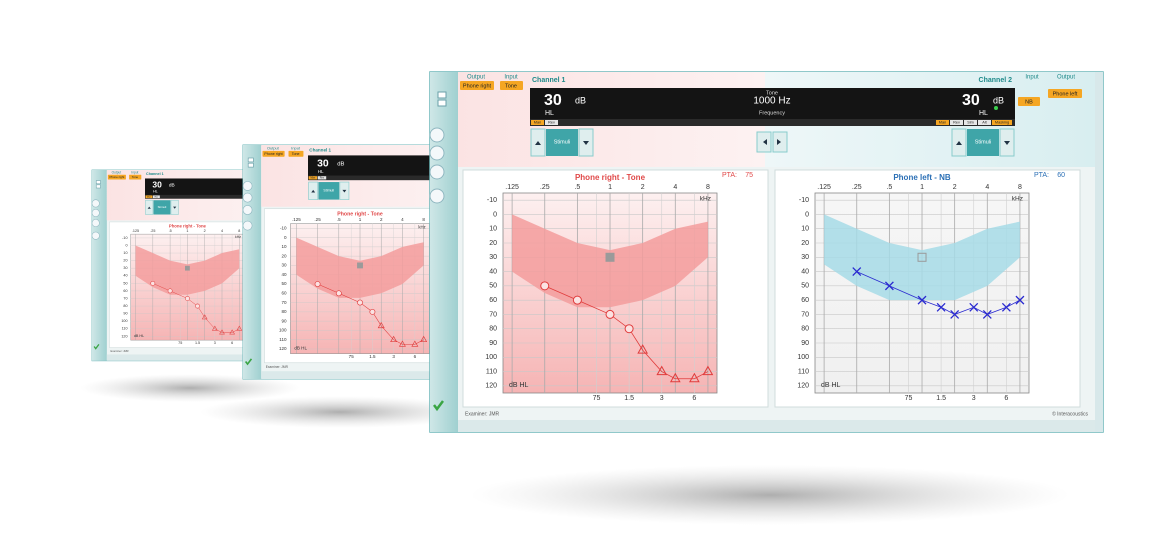 This screenshot has width=1168, height=540. What do you see at coordinates (974, 398) in the screenshot?
I see `x-tick-label: 3` at bounding box center [974, 398].